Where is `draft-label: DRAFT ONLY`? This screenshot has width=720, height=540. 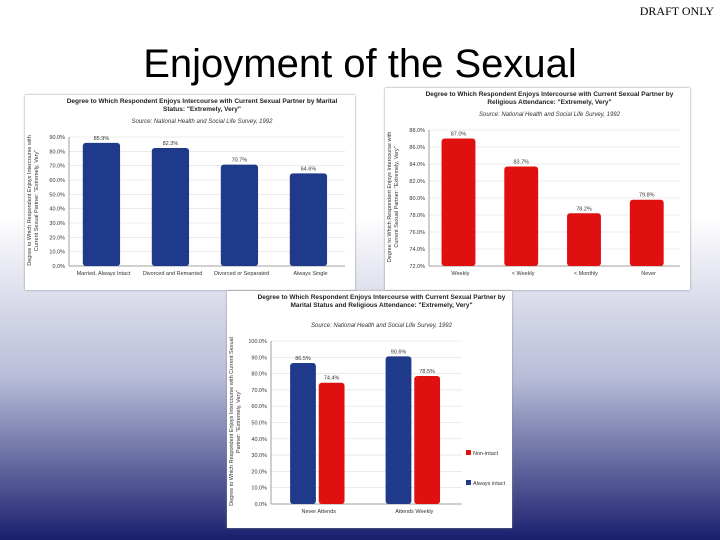 draft-label: DRAFT ONLY is located at coordinates (676, 11).